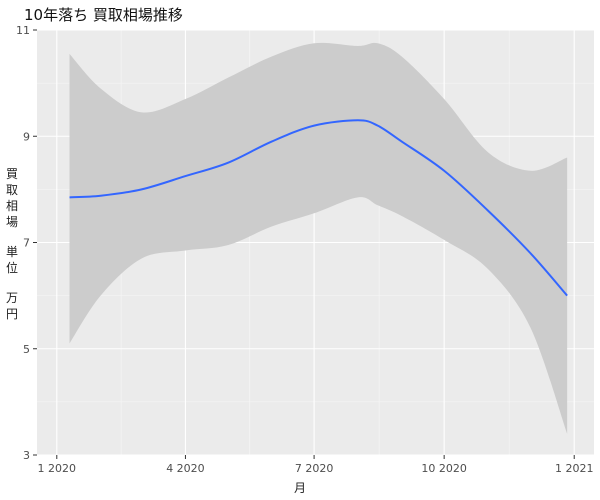 This screenshot has width=600, height=500. Describe the element at coordinates (299, 488) in the screenshot. I see `x-axis-title: 月` at that location.